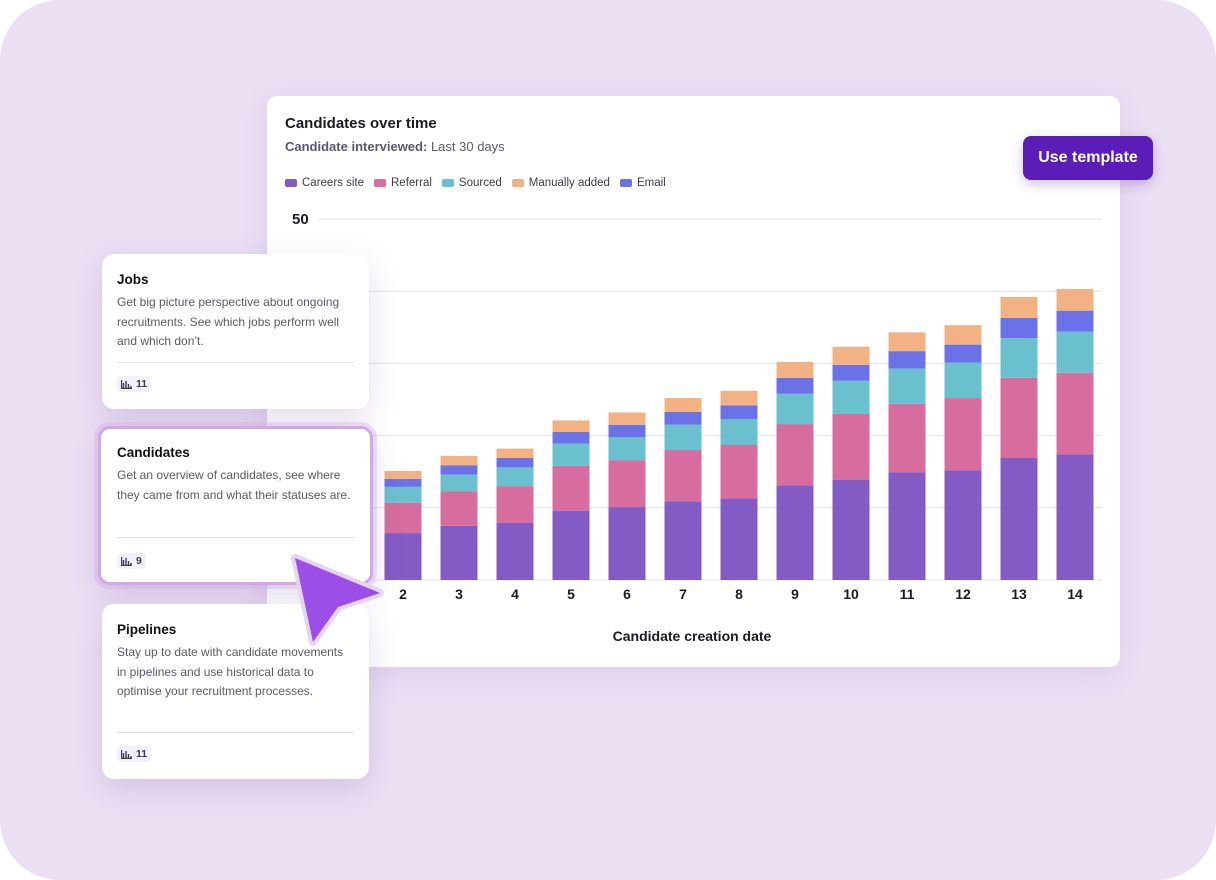 This screenshot has width=1216, height=880. I want to click on x-tick-label: 10, so click(851, 594).